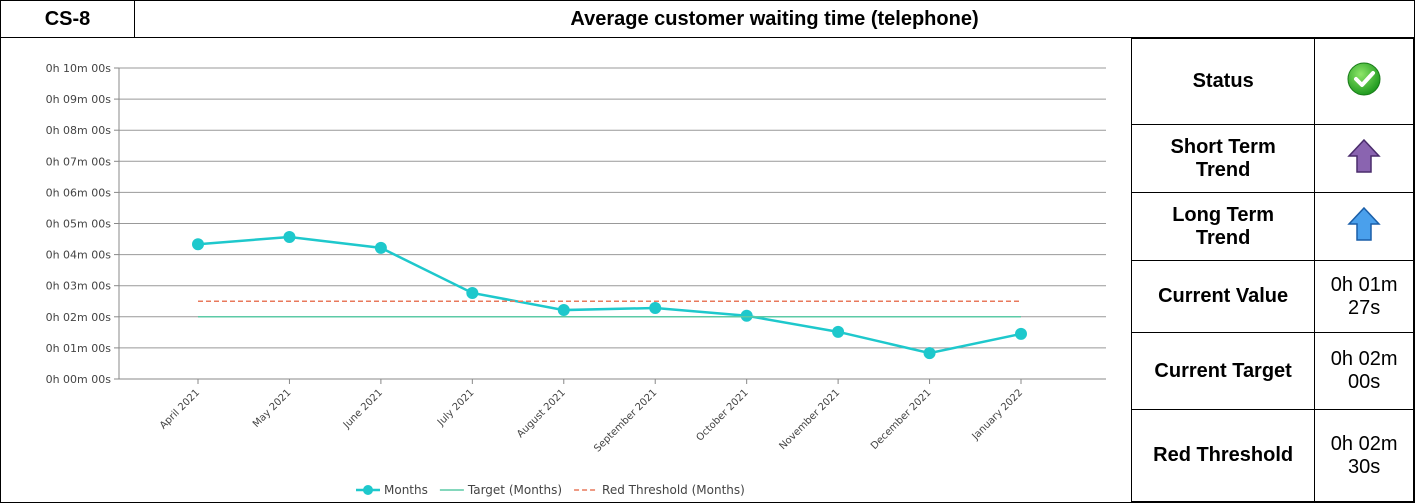  Describe the element at coordinates (363, 409) in the screenshot. I see `x-tick-label: June 2021` at that location.